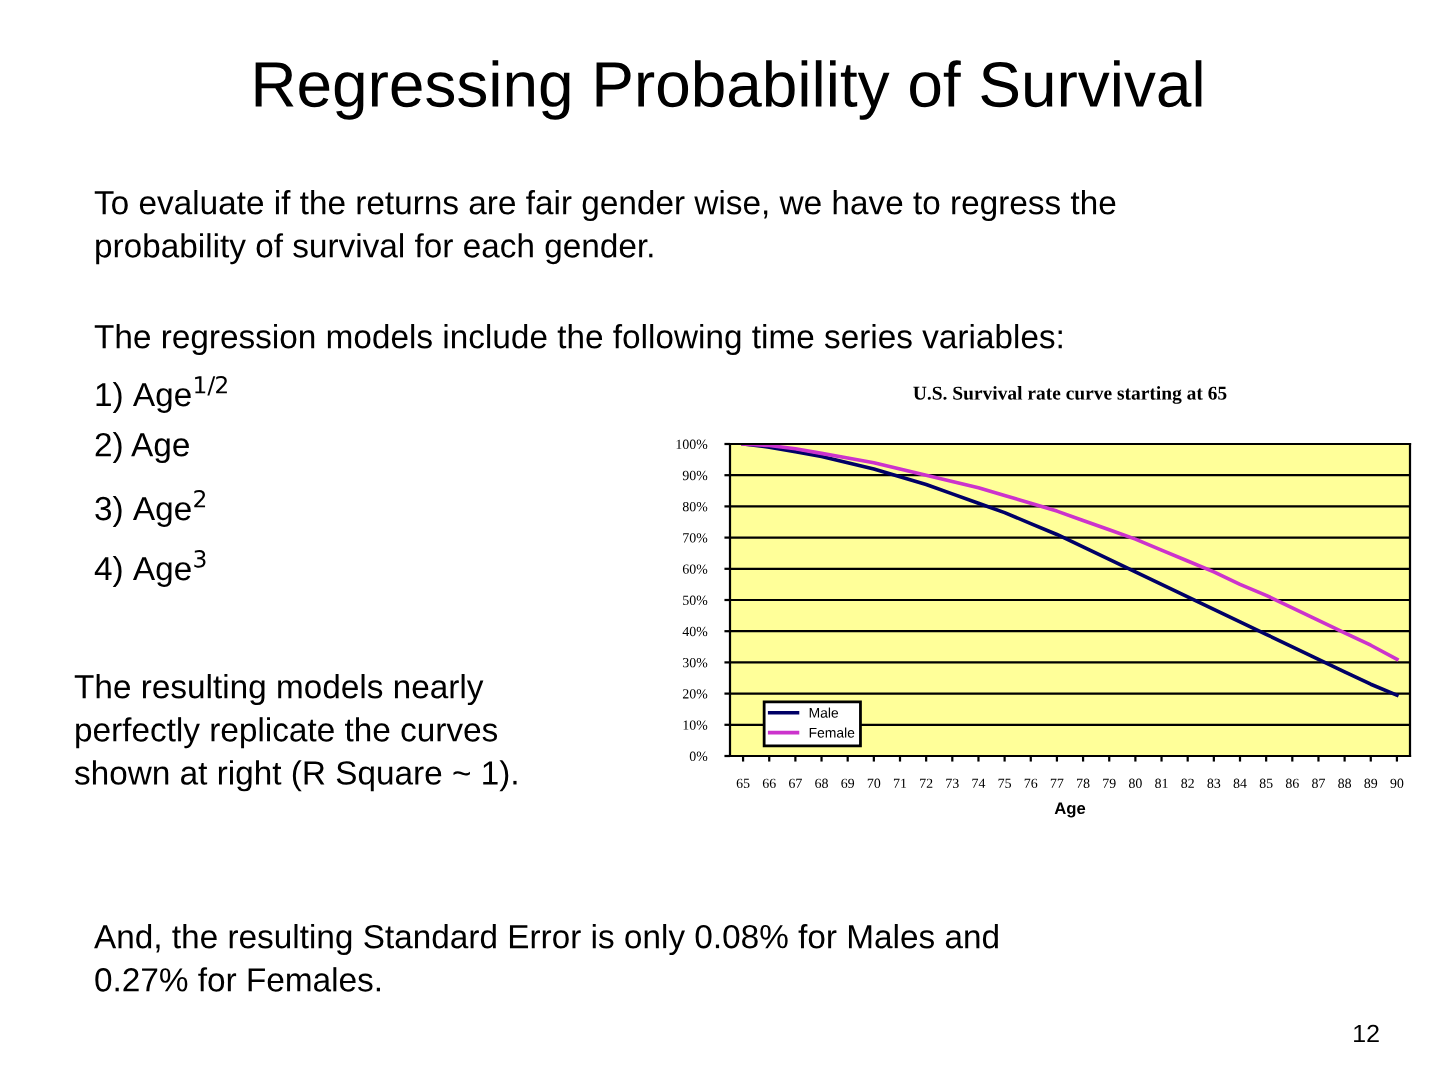 Image resolution: width=1456 pixels, height=1092 pixels. Describe the element at coordinates (161, 394) in the screenshot. I see `text: 1) Age$^{1/2}$` at that location.